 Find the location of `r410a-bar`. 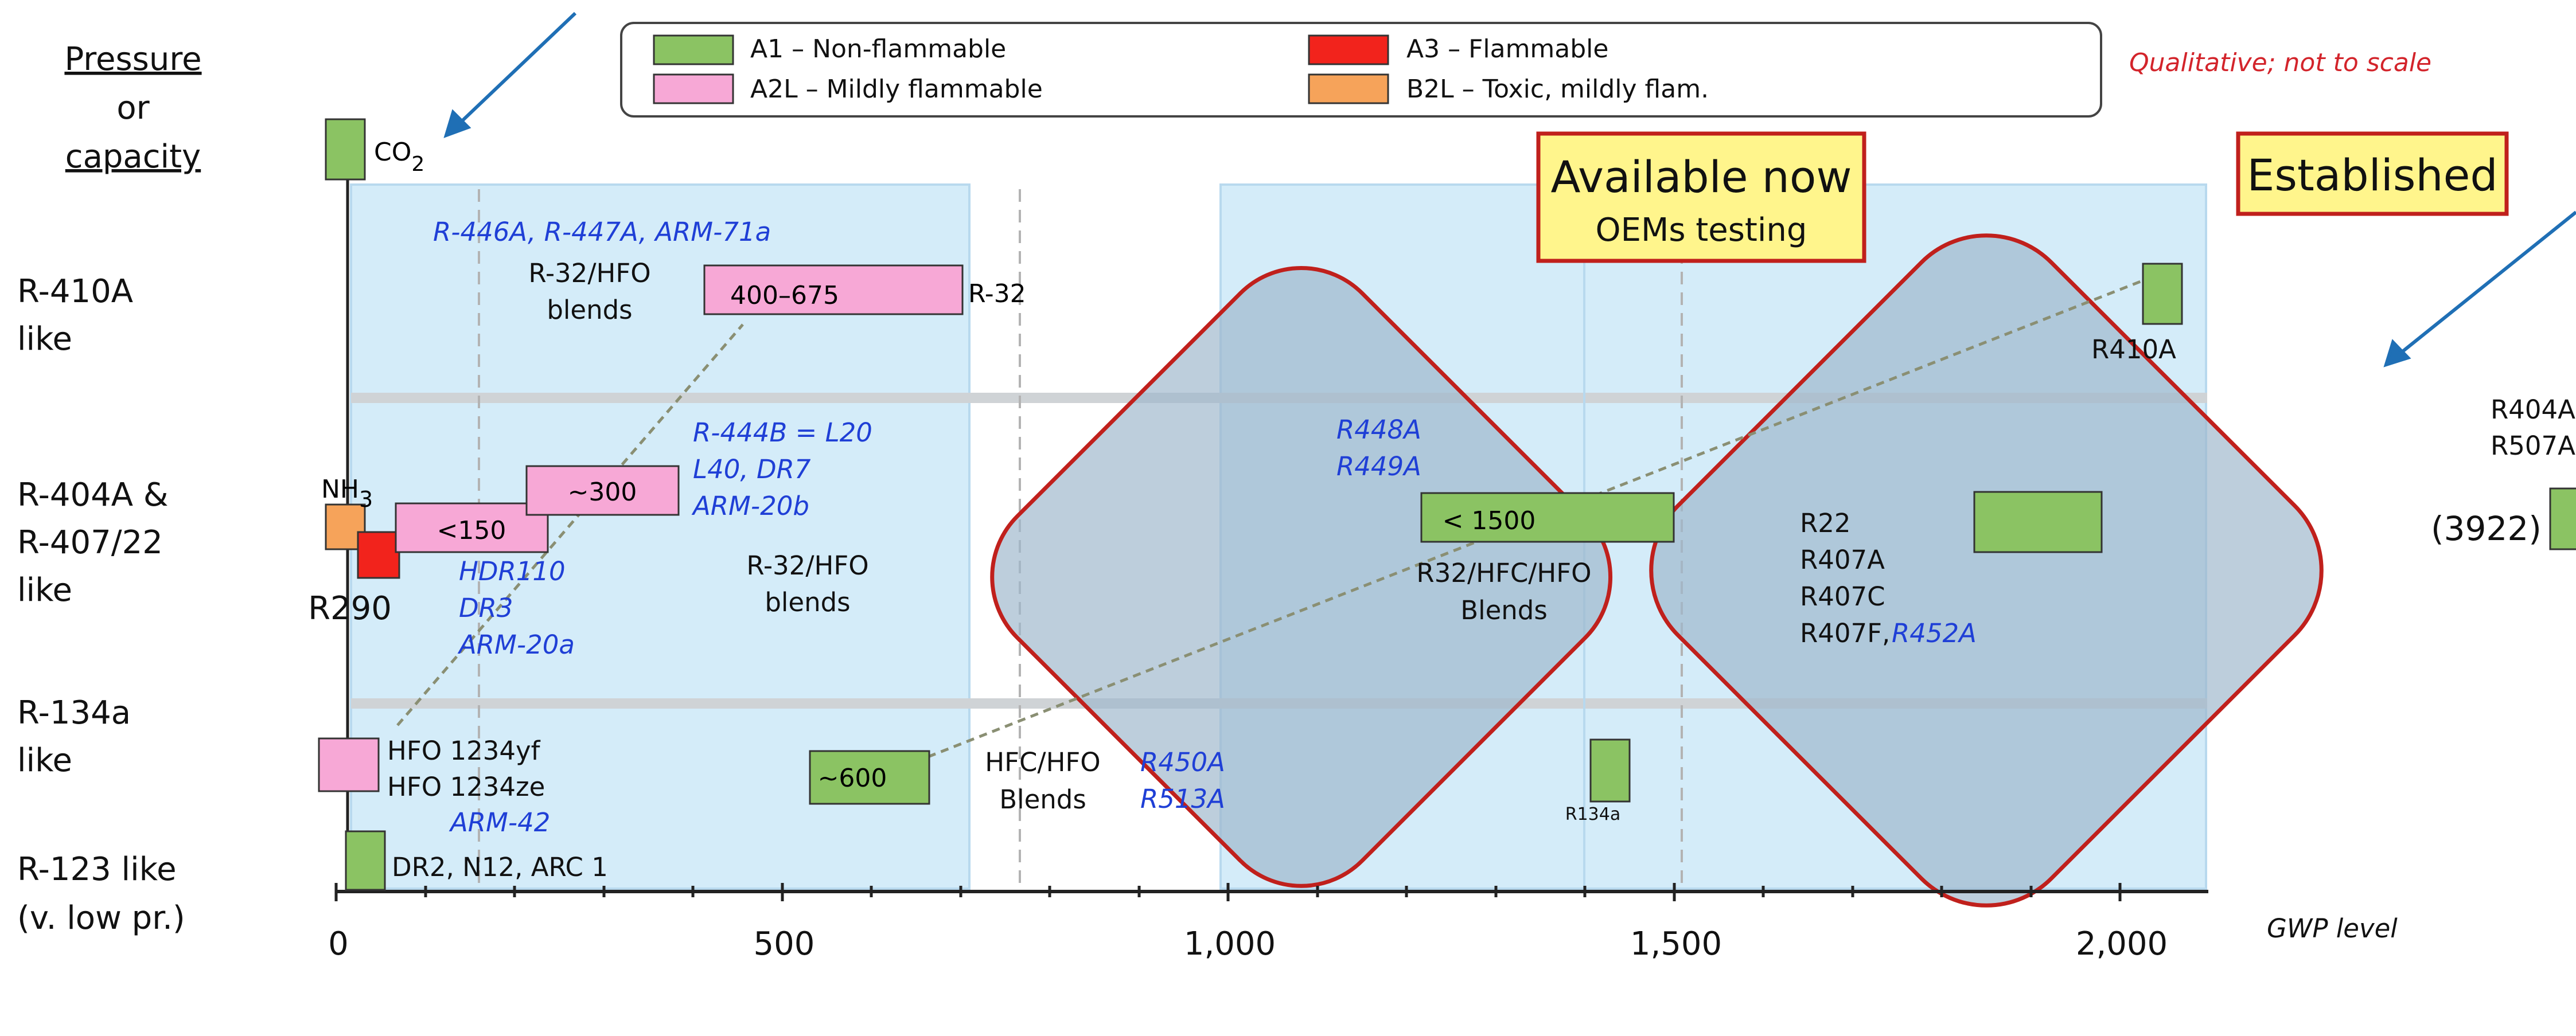

r410a-bar is located at coordinates (2163, 294).